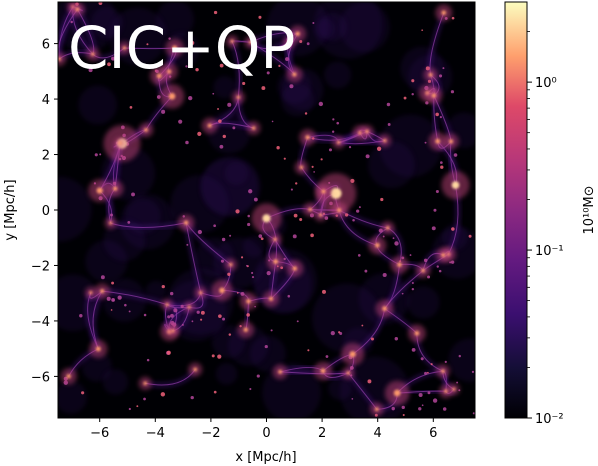 This screenshot has width=598, height=466. Describe the element at coordinates (46, 156) in the screenshot. I see `y-tick-label: 2` at that location.